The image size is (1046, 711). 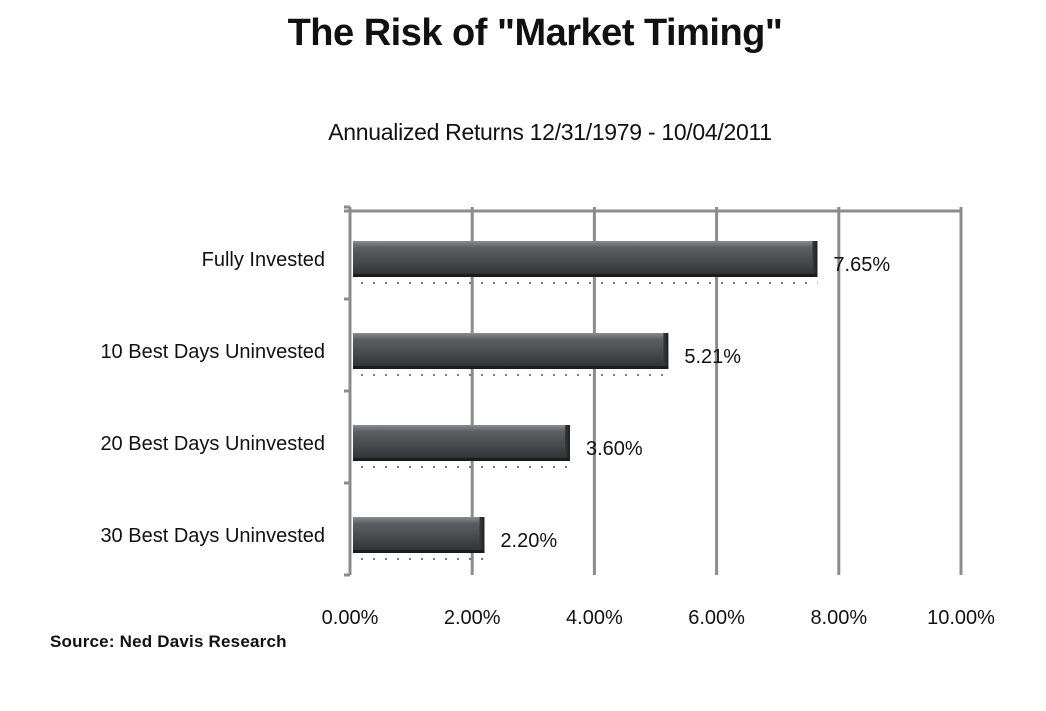 What do you see at coordinates (350, 618) in the screenshot?
I see `x-tick-label: 0.00%` at bounding box center [350, 618].